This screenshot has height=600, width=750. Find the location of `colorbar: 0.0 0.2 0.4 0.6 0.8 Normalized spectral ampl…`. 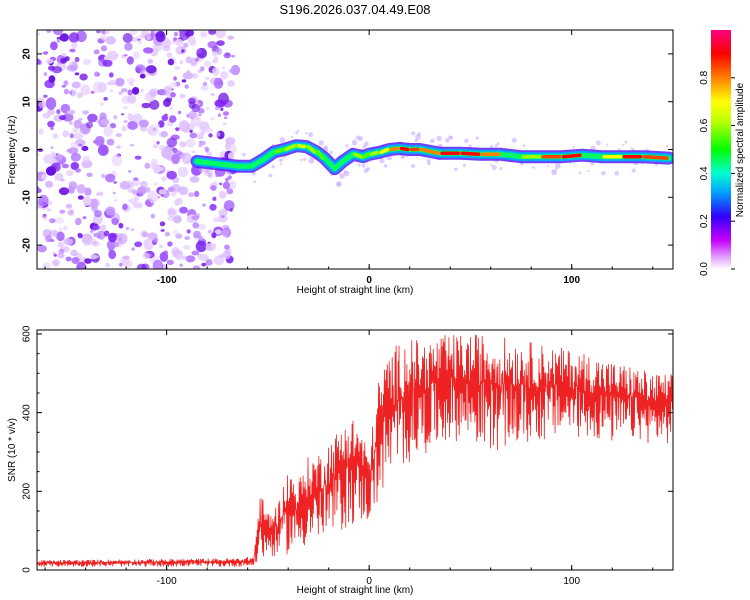

colorbar: 0.0 0.2 0.4 0.6 0.8 Normalized spectral ampl… is located at coordinates (722, 153).